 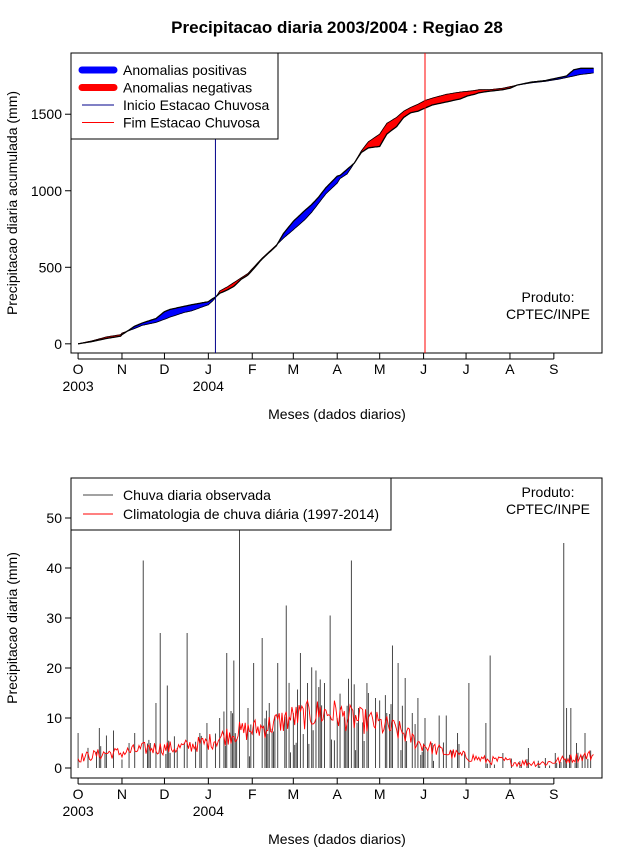 What do you see at coordinates (54, 668) in the screenshot?
I see `bottom-y-tick-label: 20` at bounding box center [54, 668].